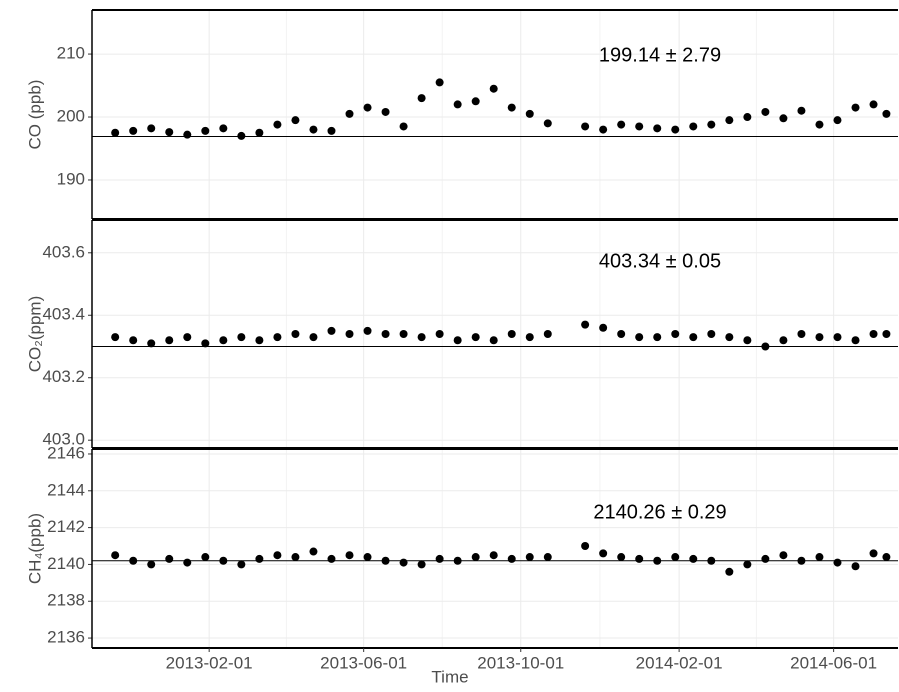 The image size is (899, 692). I want to click on y-tick-label: 2136, so click(66, 637).